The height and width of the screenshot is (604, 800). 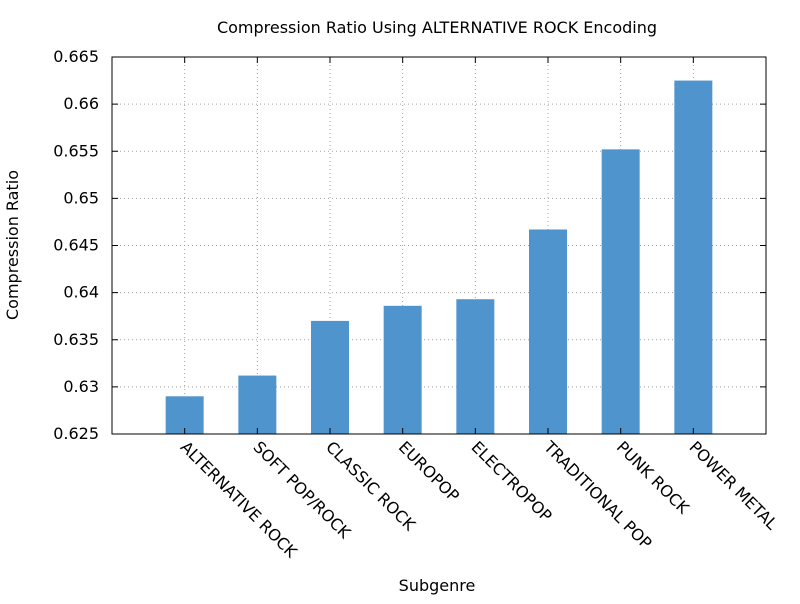 I want to click on y-tick-label: 0.655, so click(x=76, y=150).